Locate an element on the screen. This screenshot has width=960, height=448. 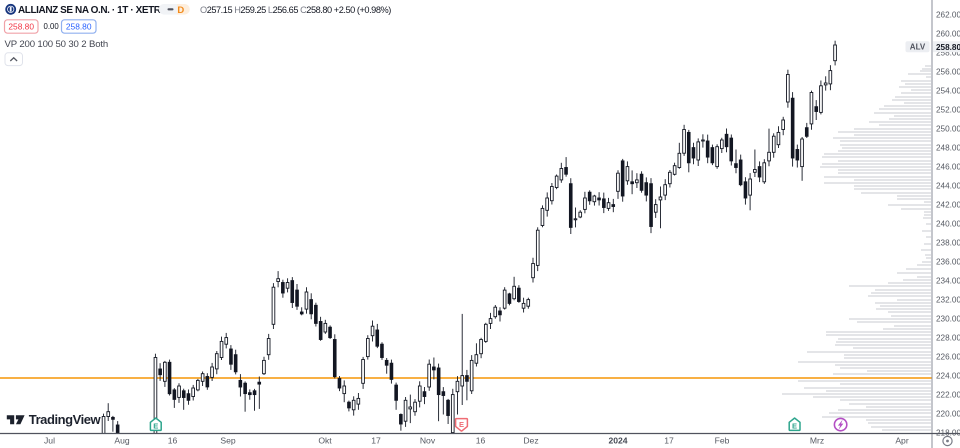
svg-text: TradingView is located at coordinates (65, 419).